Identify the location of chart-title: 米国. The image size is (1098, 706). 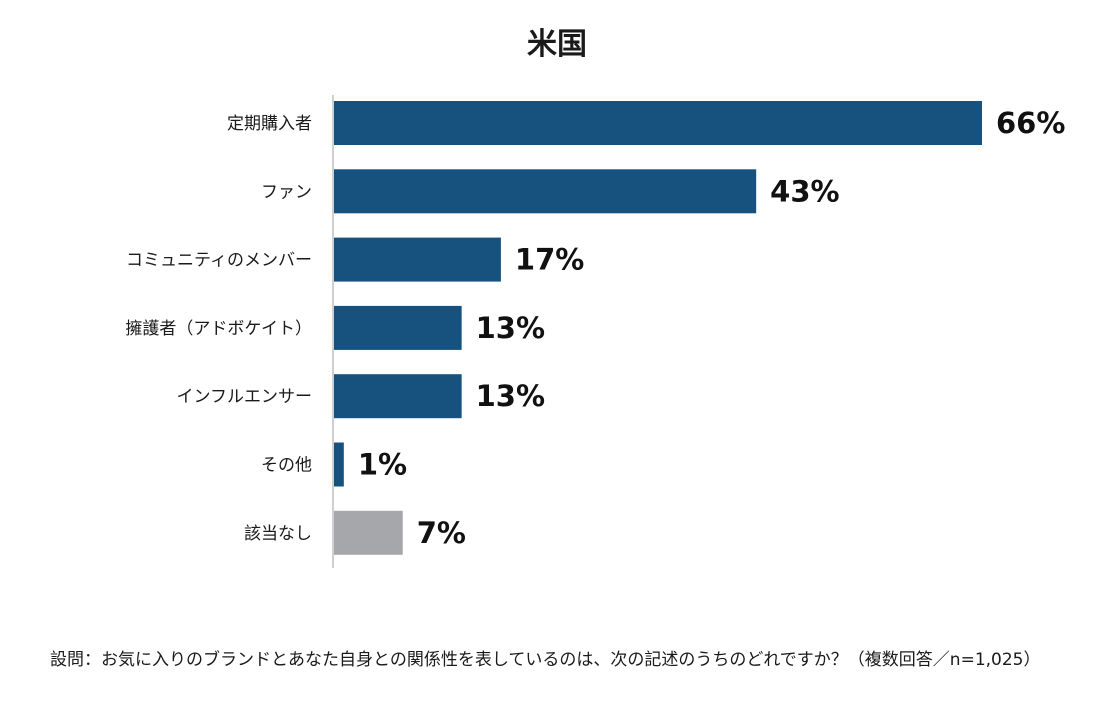
(557, 44).